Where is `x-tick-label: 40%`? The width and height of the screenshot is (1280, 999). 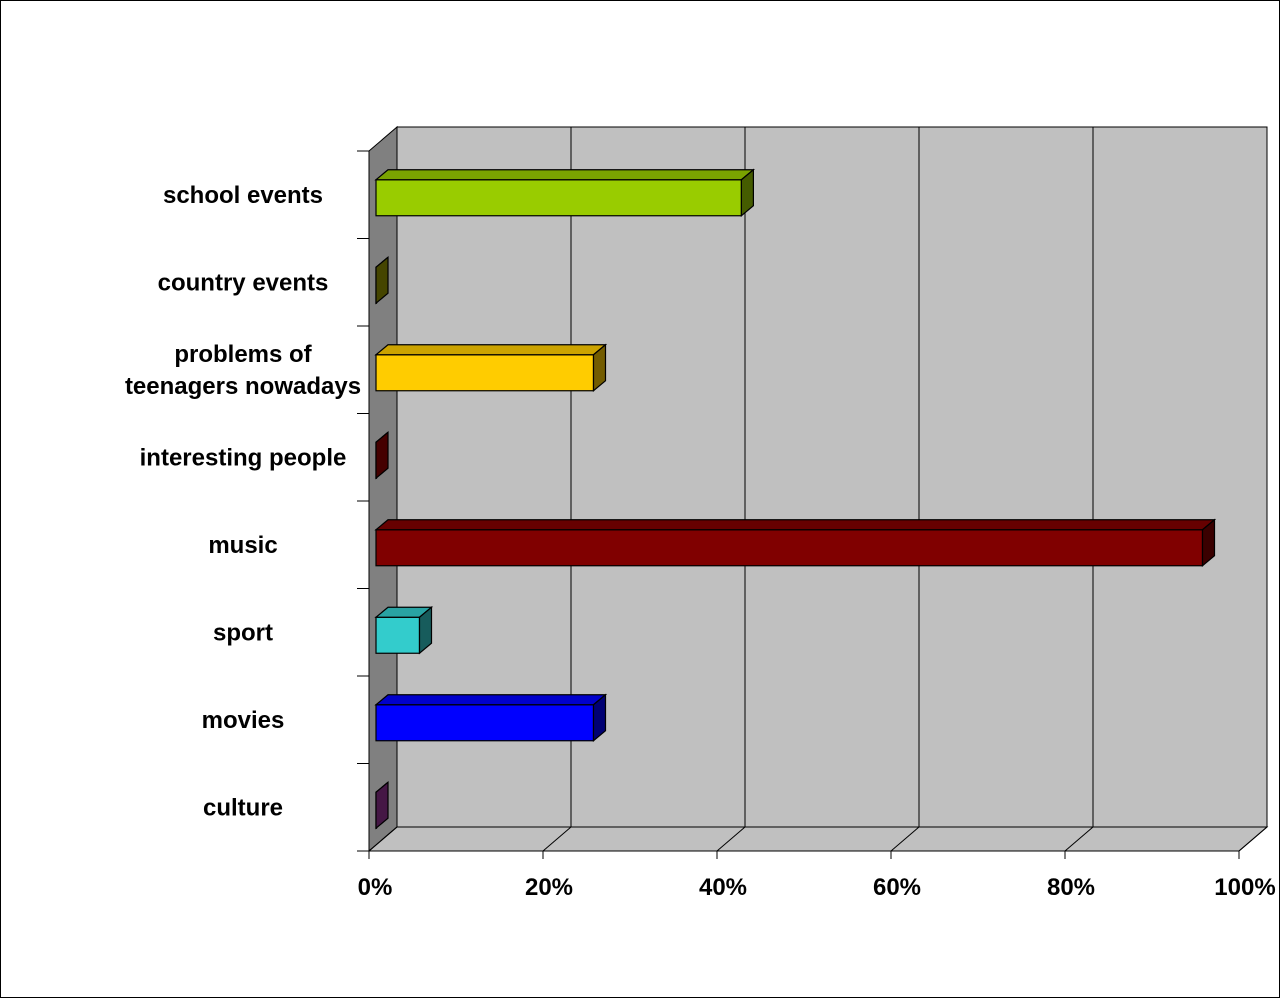 x-tick-label: 40% is located at coordinates (723, 887).